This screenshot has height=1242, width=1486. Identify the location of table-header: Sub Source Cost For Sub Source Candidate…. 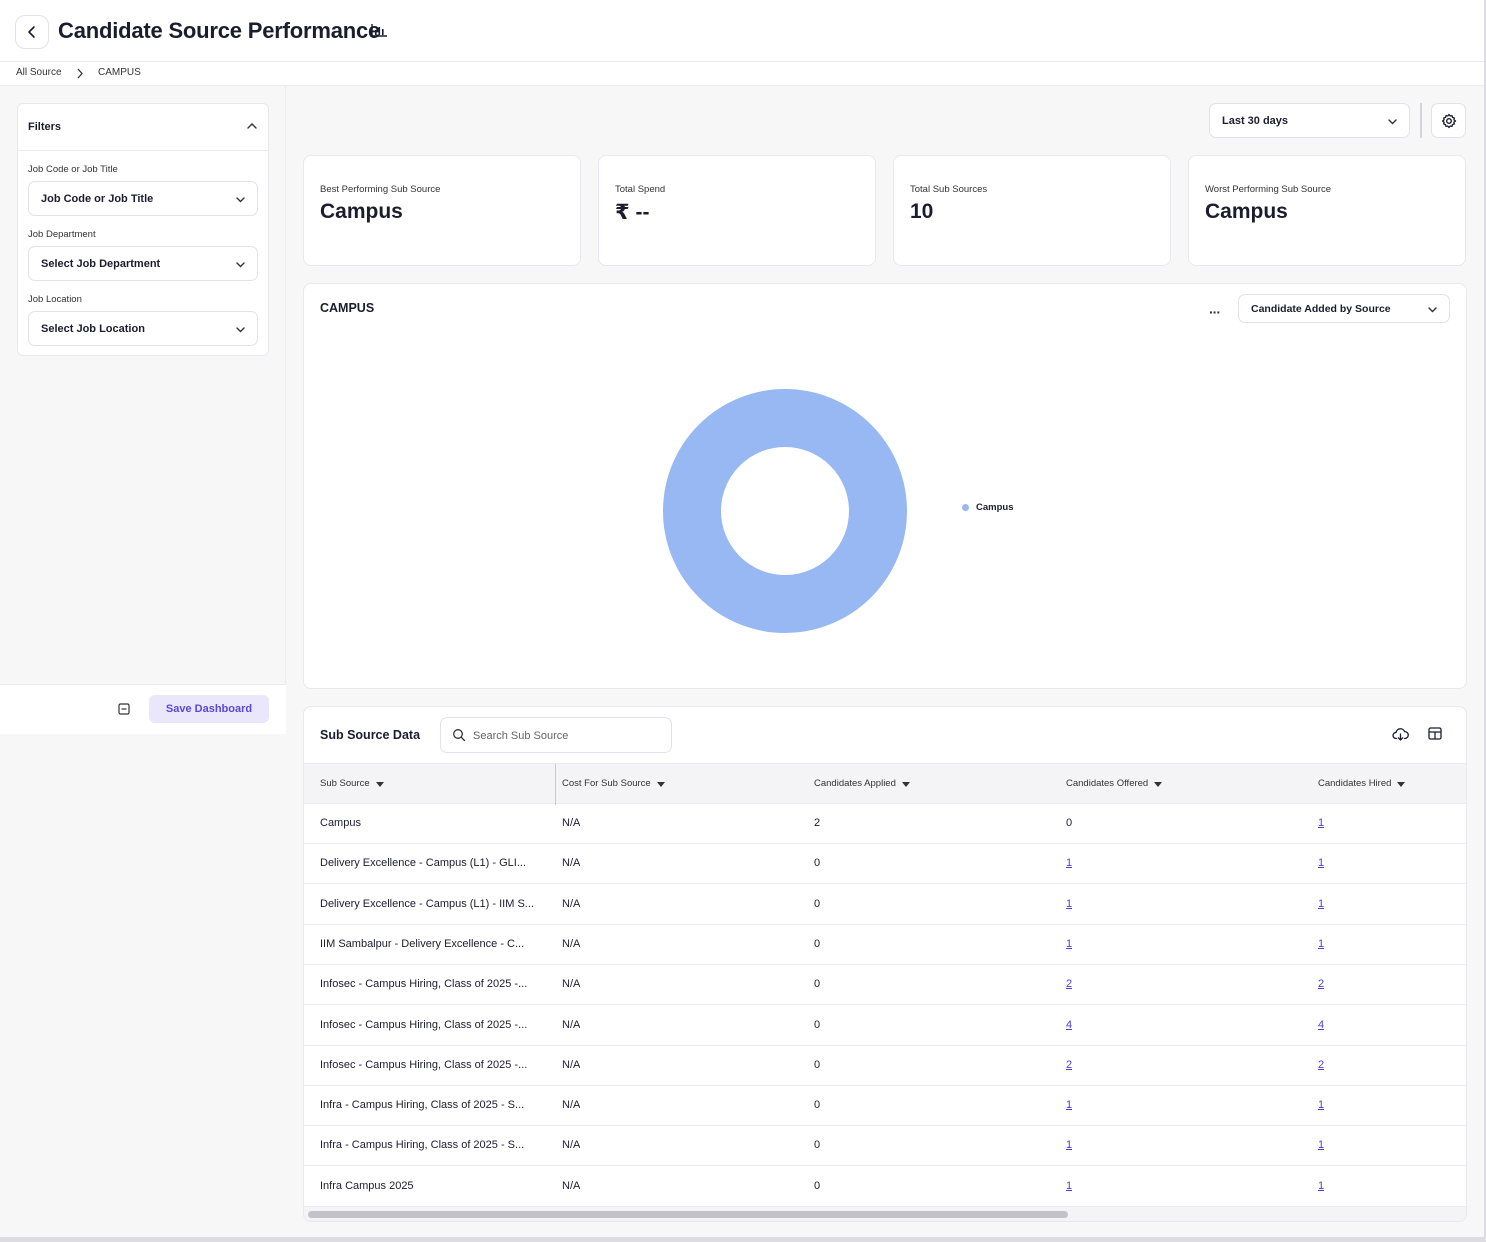
(885, 784).